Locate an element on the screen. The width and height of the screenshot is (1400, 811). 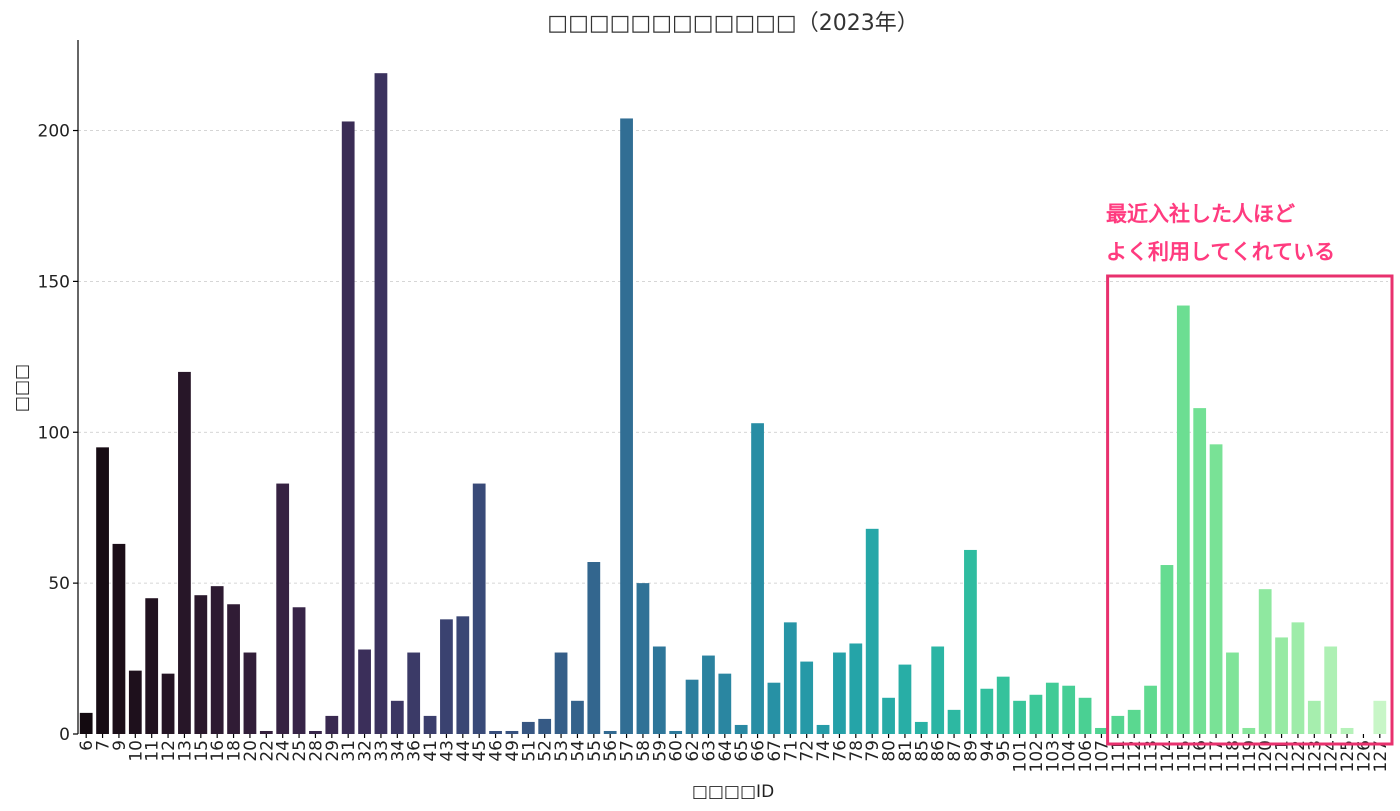
x-tick-label: 67 is located at coordinates (775, 751).